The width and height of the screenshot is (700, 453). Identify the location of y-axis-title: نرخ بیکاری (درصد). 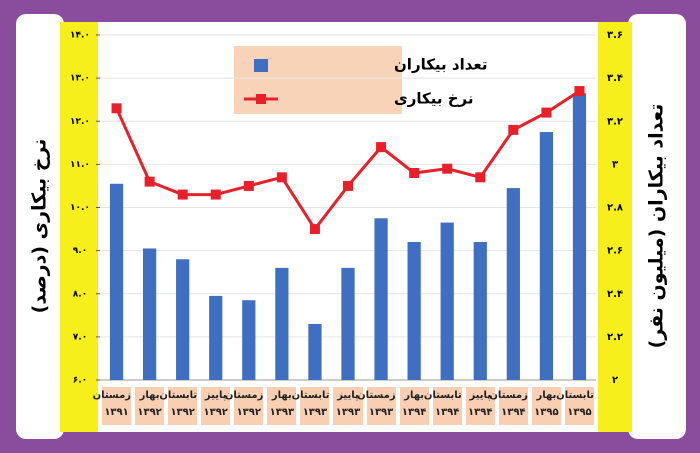
(40, 226).